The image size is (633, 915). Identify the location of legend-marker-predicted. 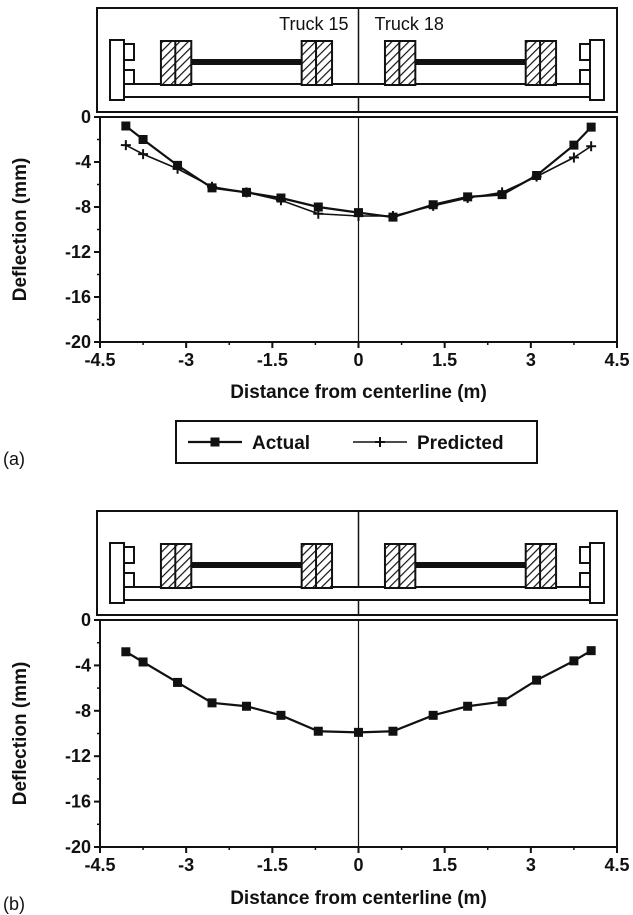
(380, 442).